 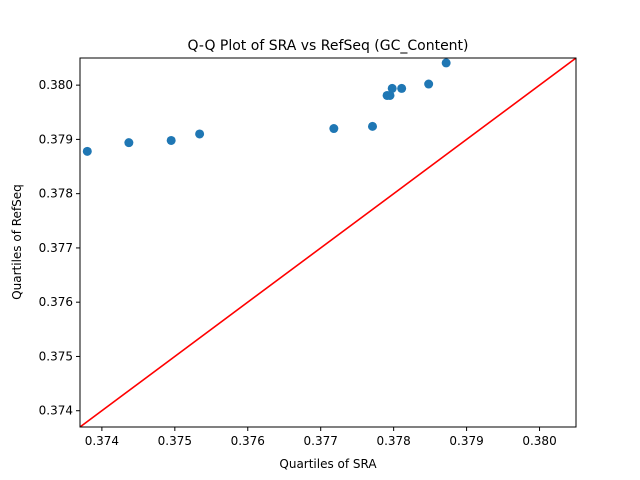 I want to click on x-tick-label: 0.375, so click(x=175, y=441).